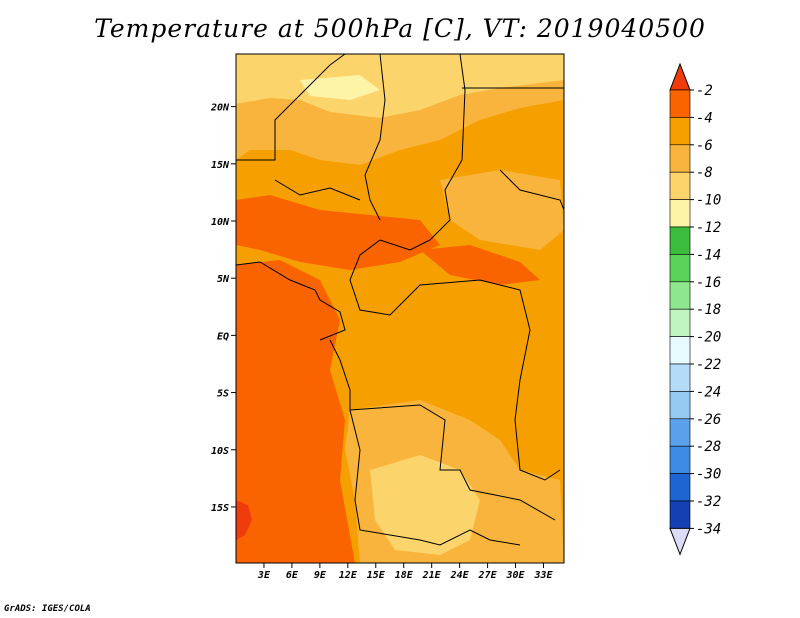 The width and height of the screenshot is (800, 618). I want to click on colorbar-label: -14, so click(708, 255).